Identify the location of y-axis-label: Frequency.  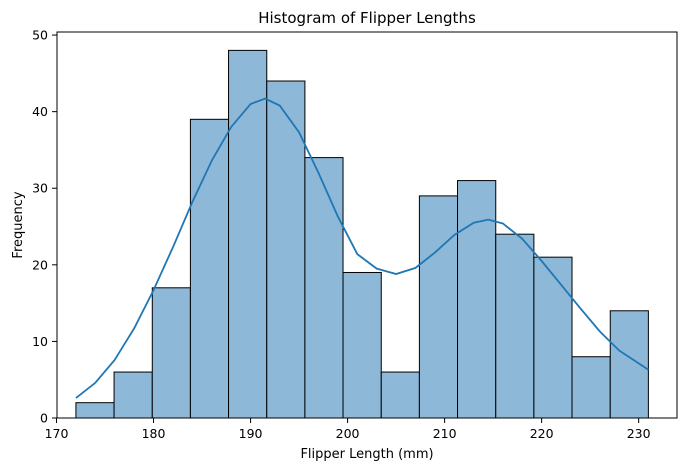
(18, 224).